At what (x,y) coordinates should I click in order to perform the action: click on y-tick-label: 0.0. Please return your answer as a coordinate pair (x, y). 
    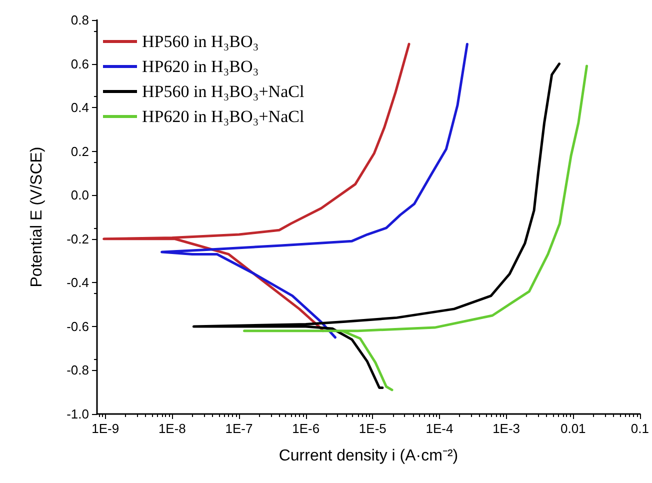
    Looking at the image, I should click on (79, 195).